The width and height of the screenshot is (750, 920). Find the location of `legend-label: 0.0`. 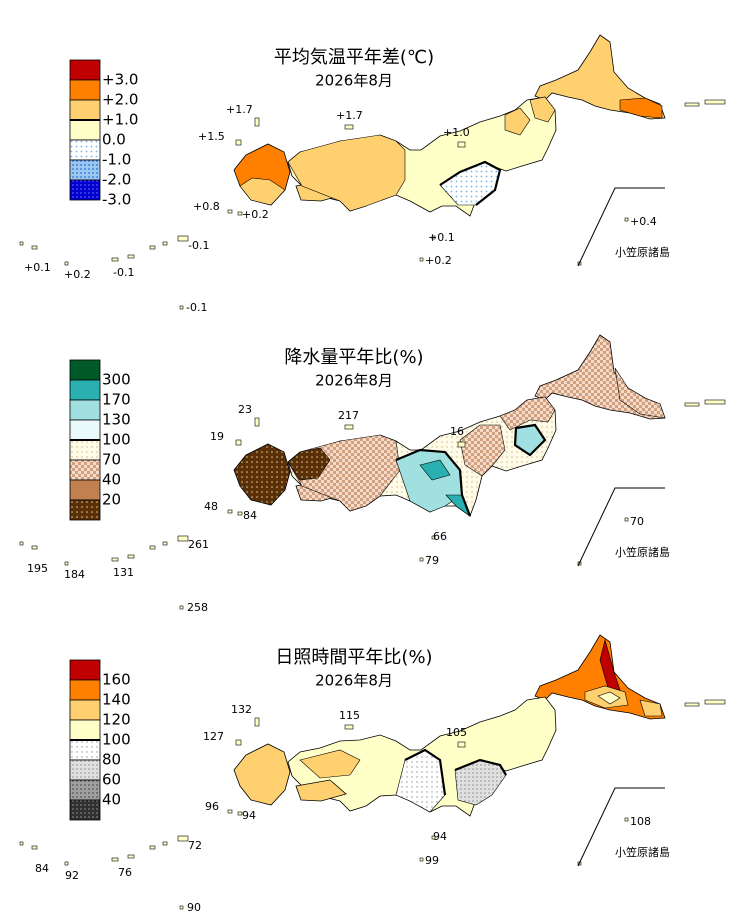

legend-label: 0.0 is located at coordinates (114, 140).